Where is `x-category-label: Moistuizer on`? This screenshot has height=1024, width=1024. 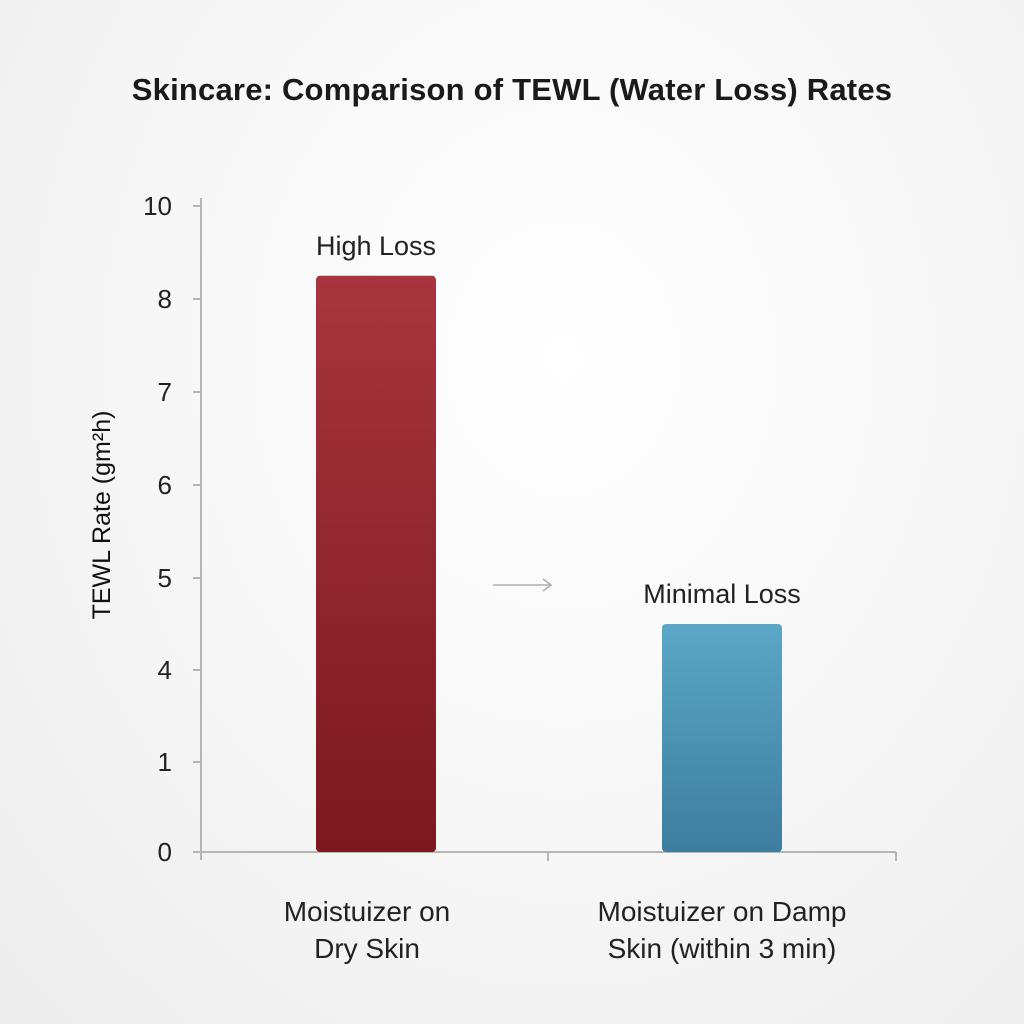 x-category-label: Moistuizer on is located at coordinates (367, 911).